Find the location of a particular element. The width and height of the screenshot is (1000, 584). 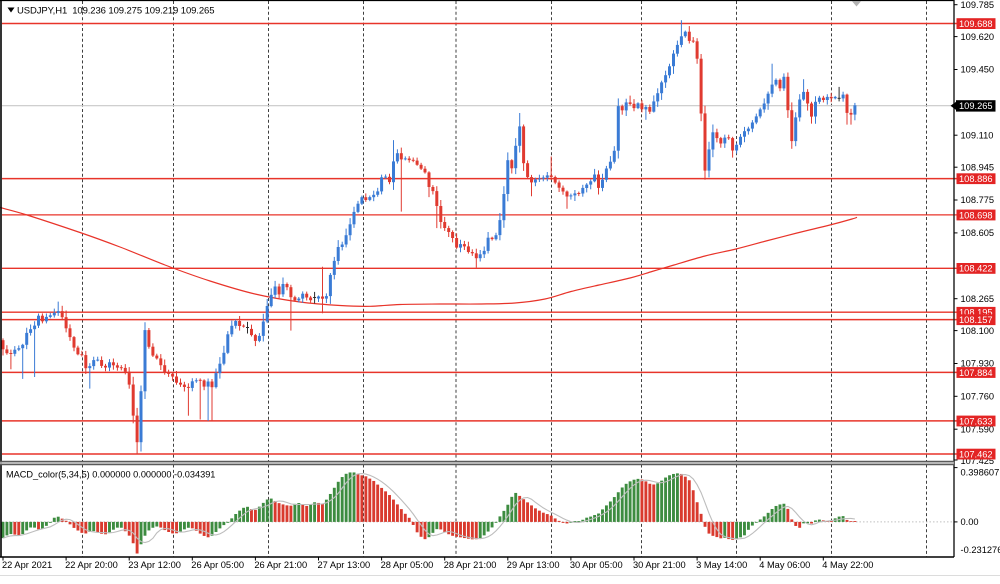

svg-text: 30 Apr 21:00 is located at coordinates (659, 565).